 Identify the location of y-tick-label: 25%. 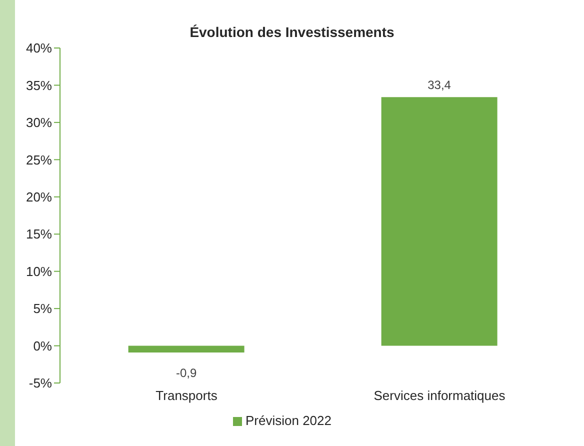
(39, 160).